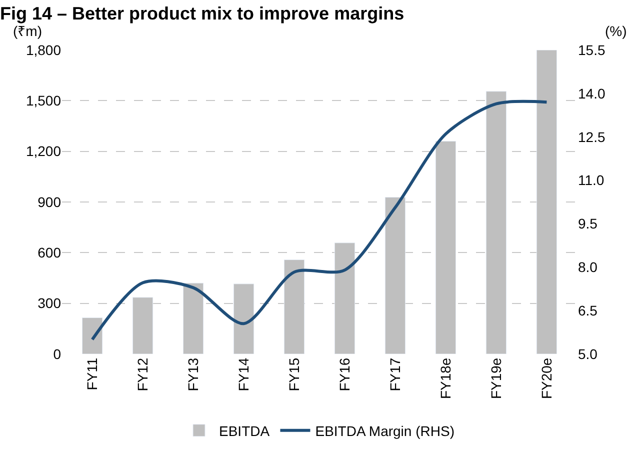  I want to click on x-tick-label: FY11, so click(92, 374).